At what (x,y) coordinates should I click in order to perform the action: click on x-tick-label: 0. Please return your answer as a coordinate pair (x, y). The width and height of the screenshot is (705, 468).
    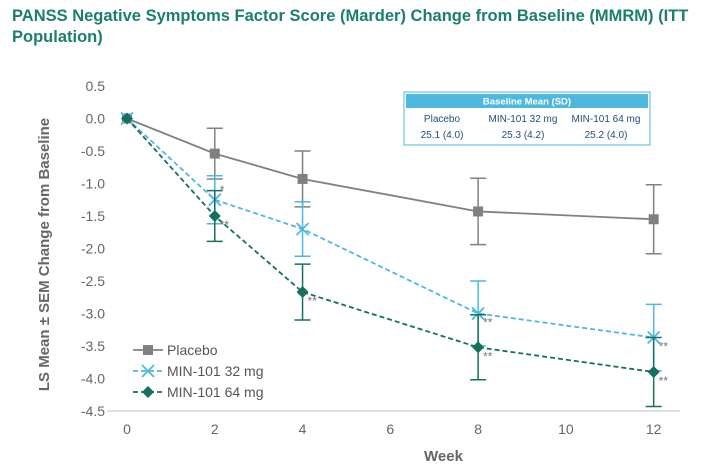
    Looking at the image, I should click on (127, 429).